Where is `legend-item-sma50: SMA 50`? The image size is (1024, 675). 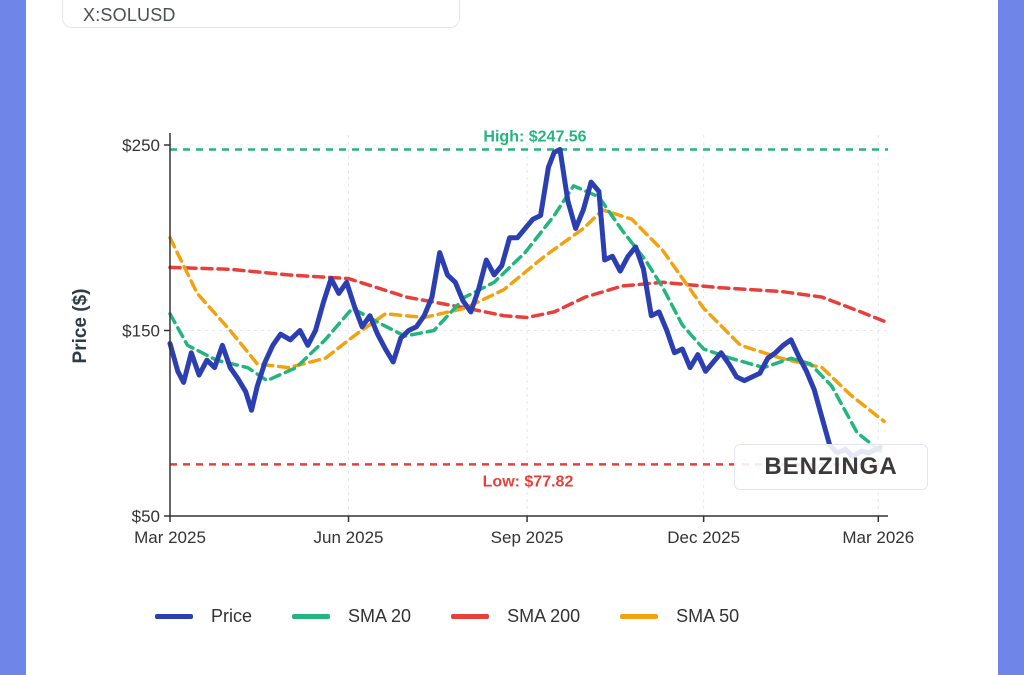 legend-item-sma50: SMA 50 is located at coordinates (679, 616).